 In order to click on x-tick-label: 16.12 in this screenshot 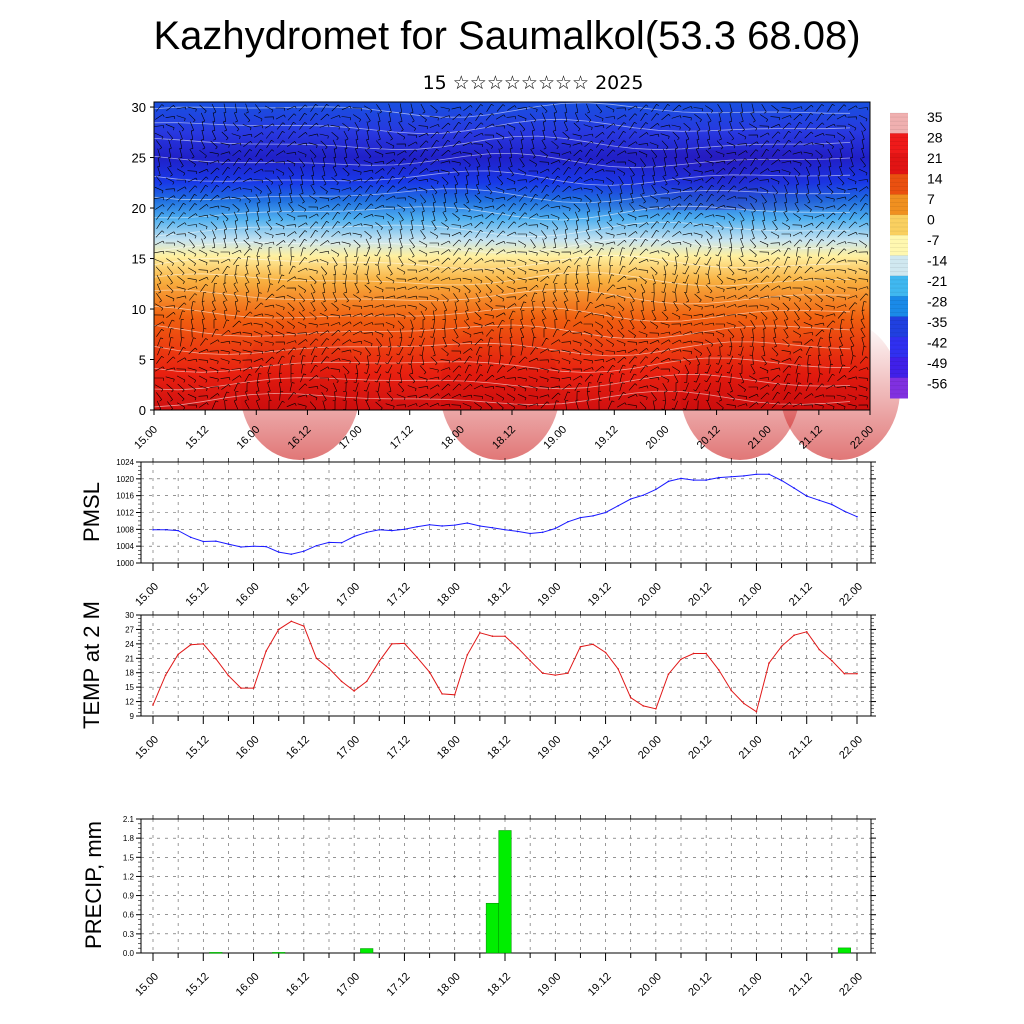, I will do `click(298, 595)`.